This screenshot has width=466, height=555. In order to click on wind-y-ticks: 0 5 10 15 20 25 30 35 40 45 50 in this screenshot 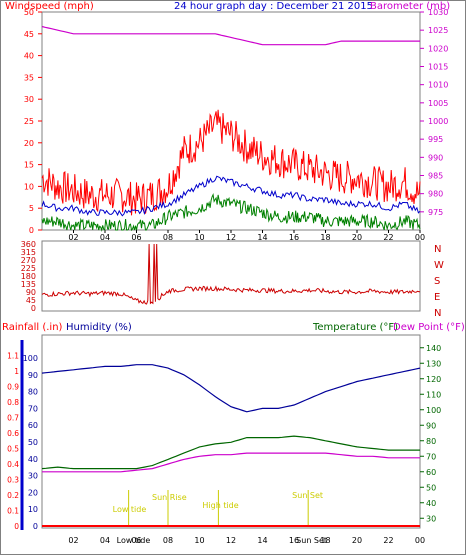, I will do `click(33, 121)`.